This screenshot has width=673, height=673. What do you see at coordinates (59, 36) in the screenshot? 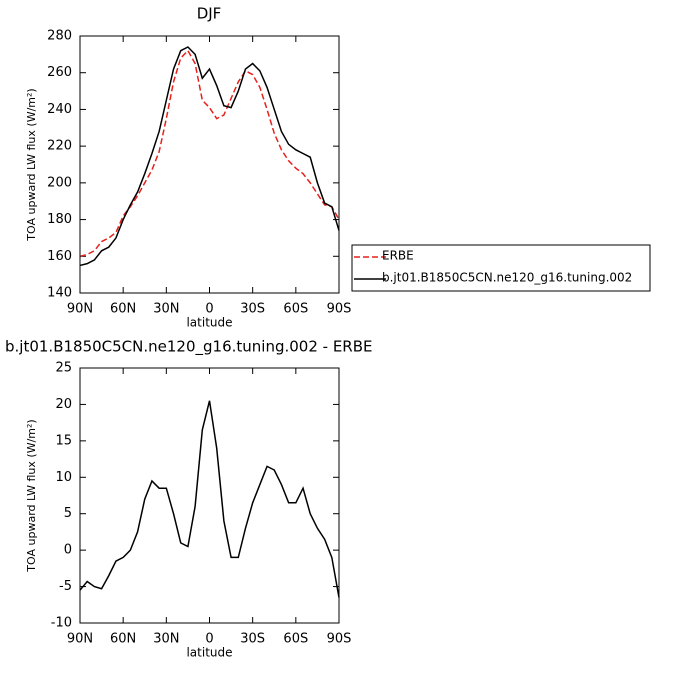
I see `y-tick-label: 280` at bounding box center [59, 36].